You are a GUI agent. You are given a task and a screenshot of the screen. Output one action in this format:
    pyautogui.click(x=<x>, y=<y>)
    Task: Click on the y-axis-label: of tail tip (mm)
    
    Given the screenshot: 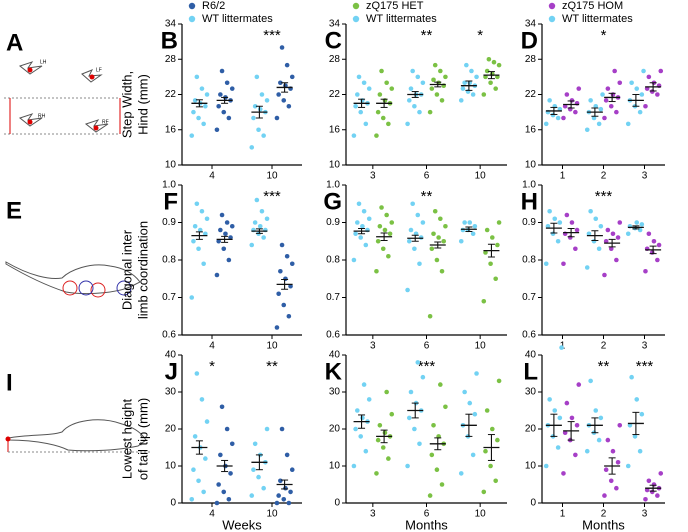 What is the action you would take?
    pyautogui.click(x=142, y=439)
    